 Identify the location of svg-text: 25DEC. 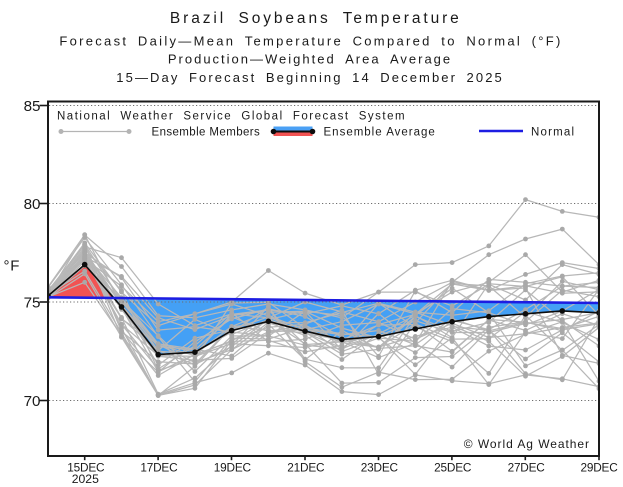
(453, 467).